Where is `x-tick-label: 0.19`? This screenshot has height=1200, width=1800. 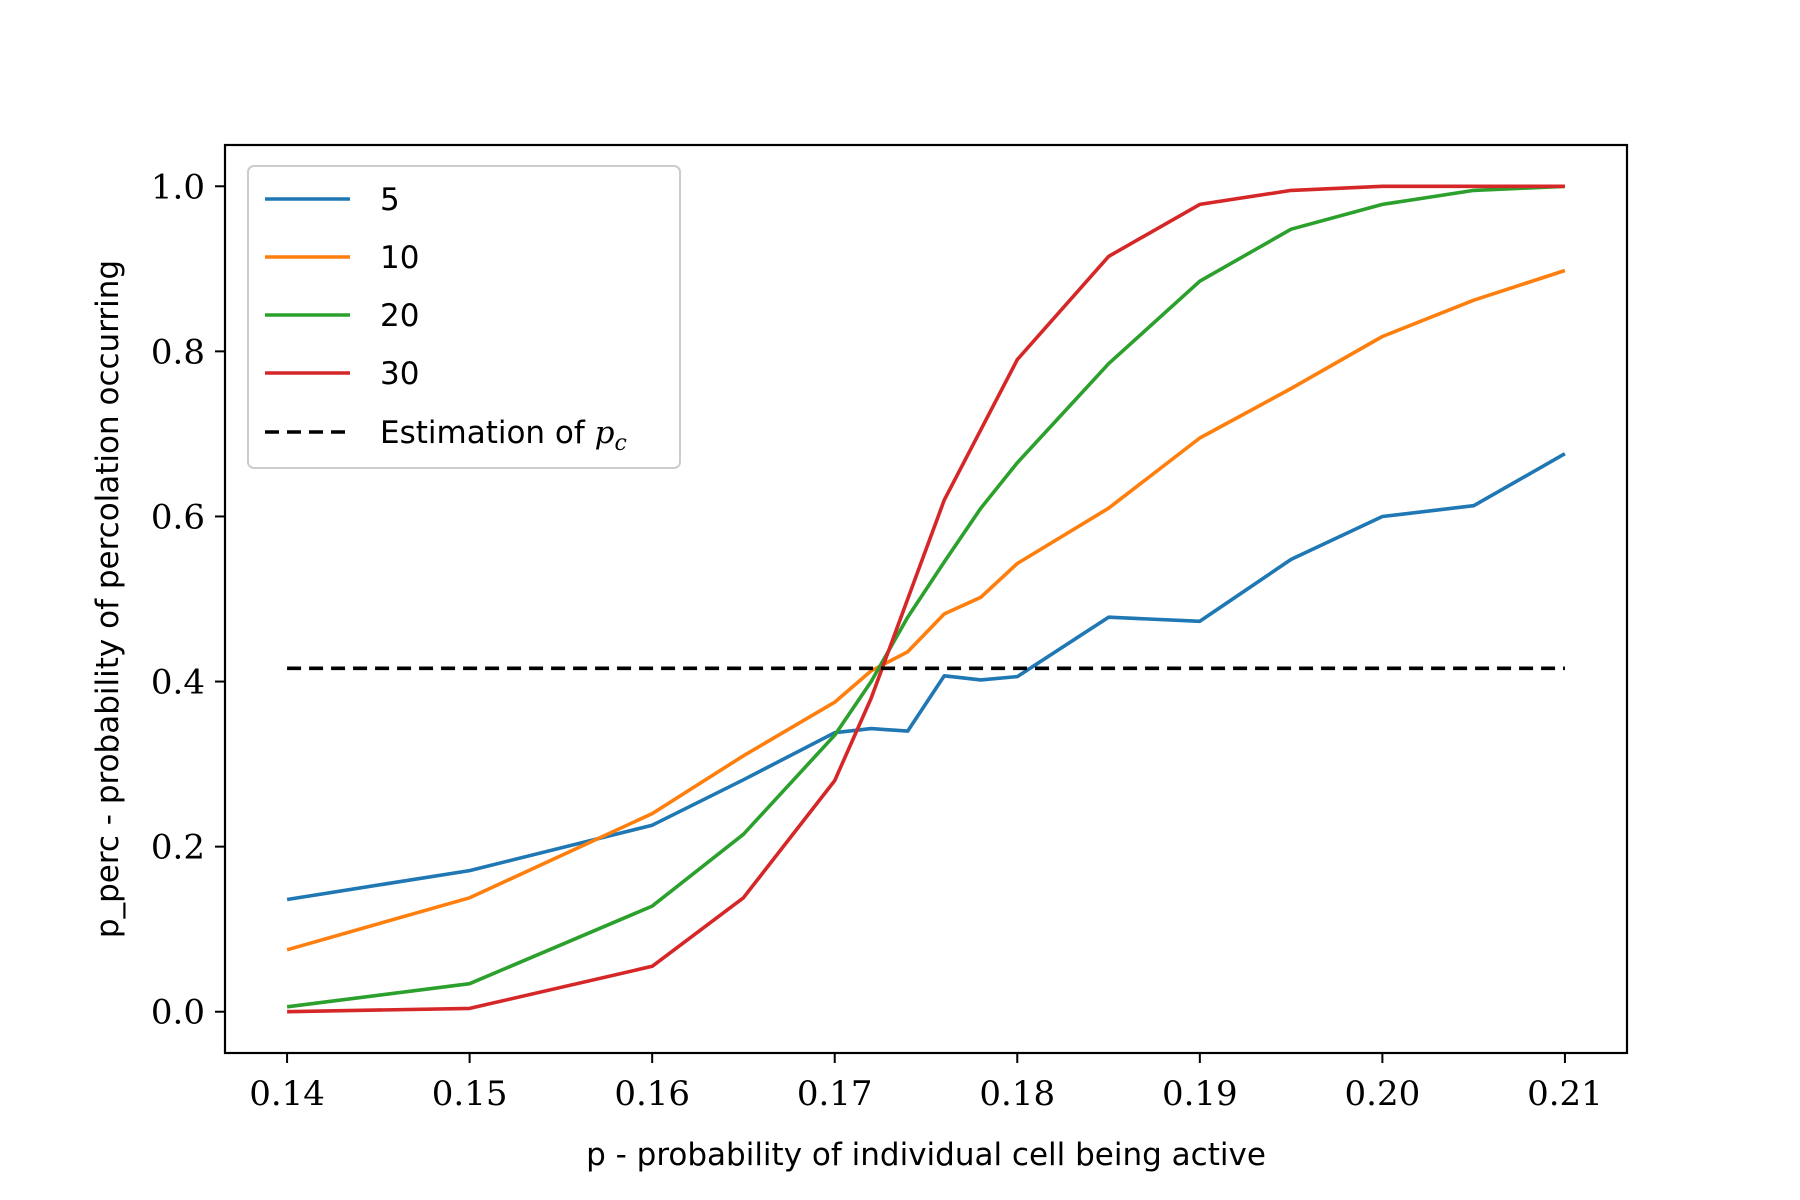 x-tick-label: 0.19 is located at coordinates (1200, 1094).